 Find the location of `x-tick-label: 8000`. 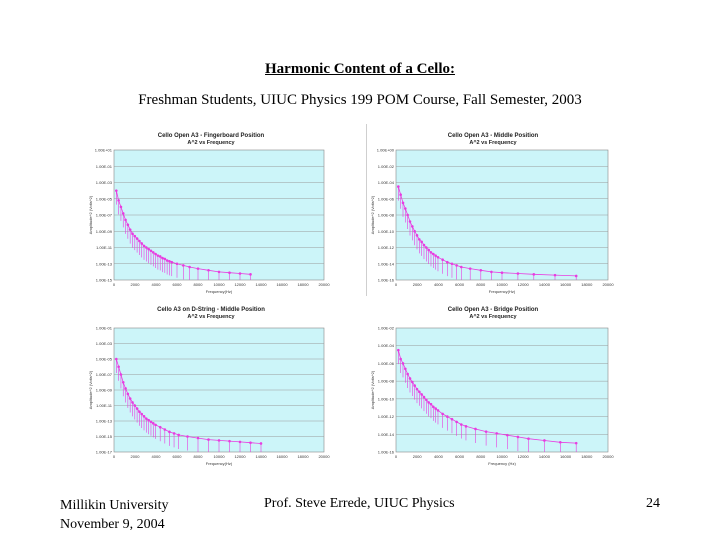

x-tick-label: 8000 is located at coordinates (199, 456).